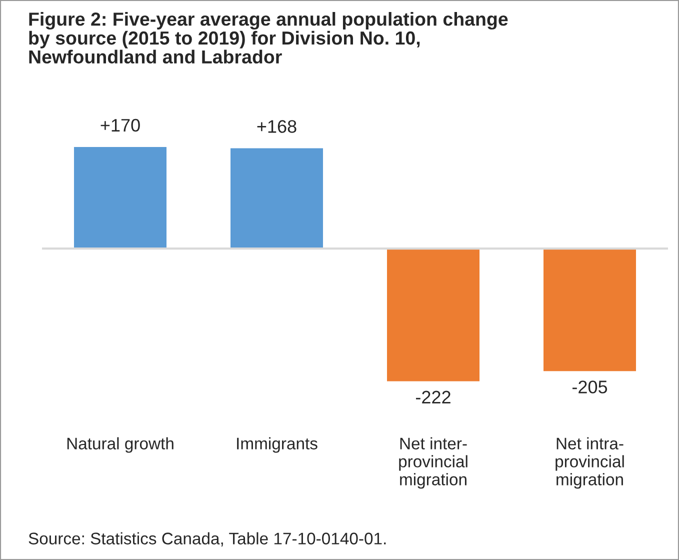  What do you see at coordinates (120, 125) in the screenshot?
I see `data-label: +170` at bounding box center [120, 125].